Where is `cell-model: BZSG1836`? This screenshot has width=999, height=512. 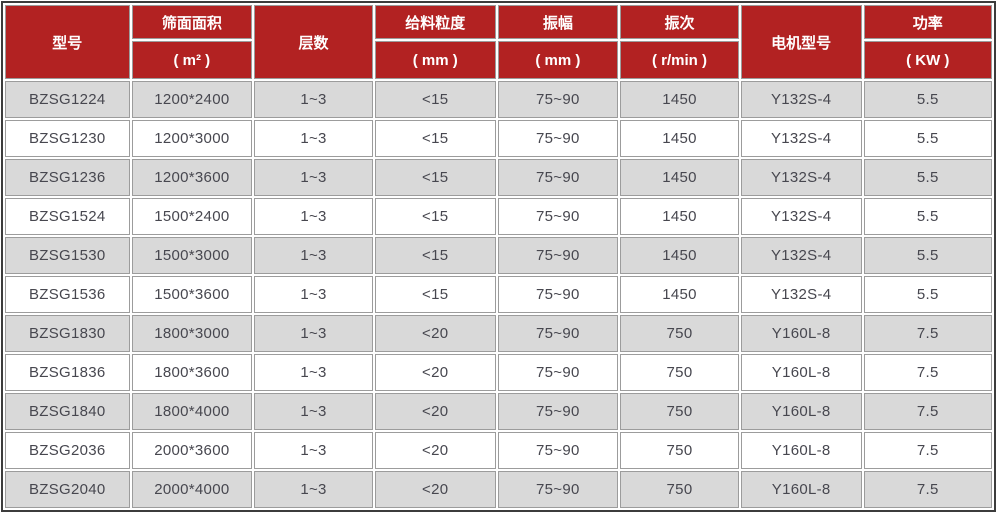
cell-model: BZSG1836 is located at coordinates (67, 372).